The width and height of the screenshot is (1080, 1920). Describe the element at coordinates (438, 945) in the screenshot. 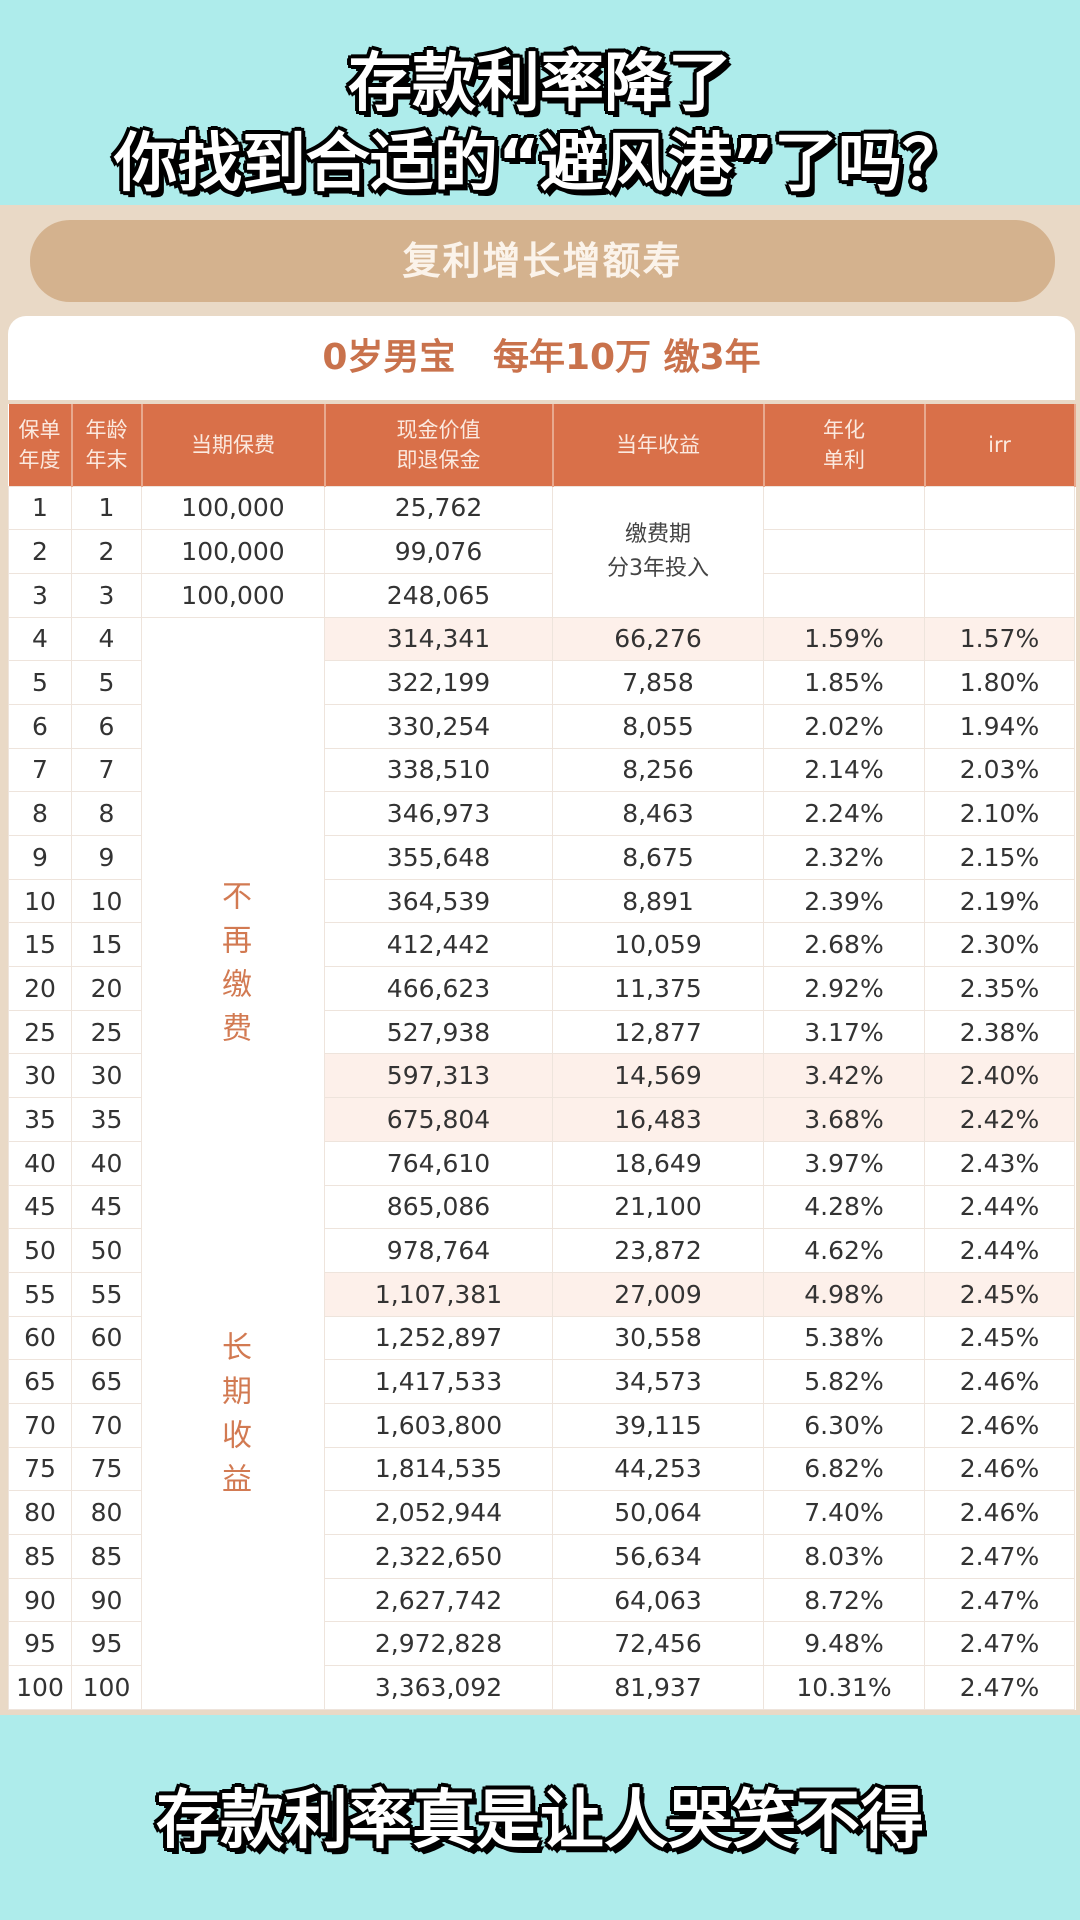

I see `table-cell: 412,442` at that location.